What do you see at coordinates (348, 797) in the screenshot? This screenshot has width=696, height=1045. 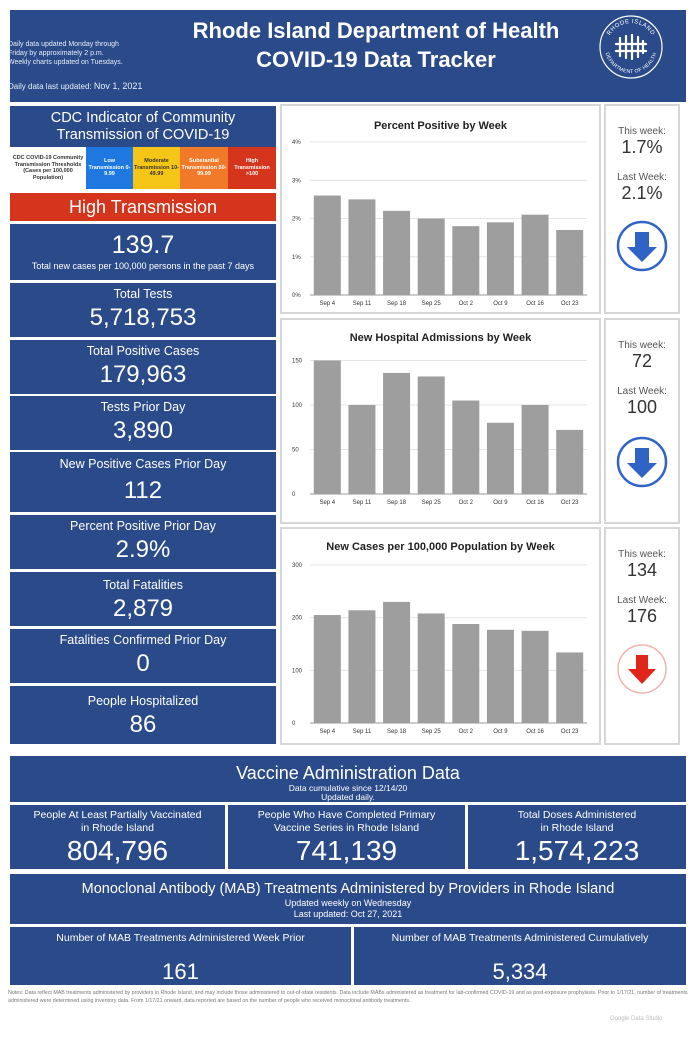 I see `vaccine-update-note: Updated daily.` at bounding box center [348, 797].